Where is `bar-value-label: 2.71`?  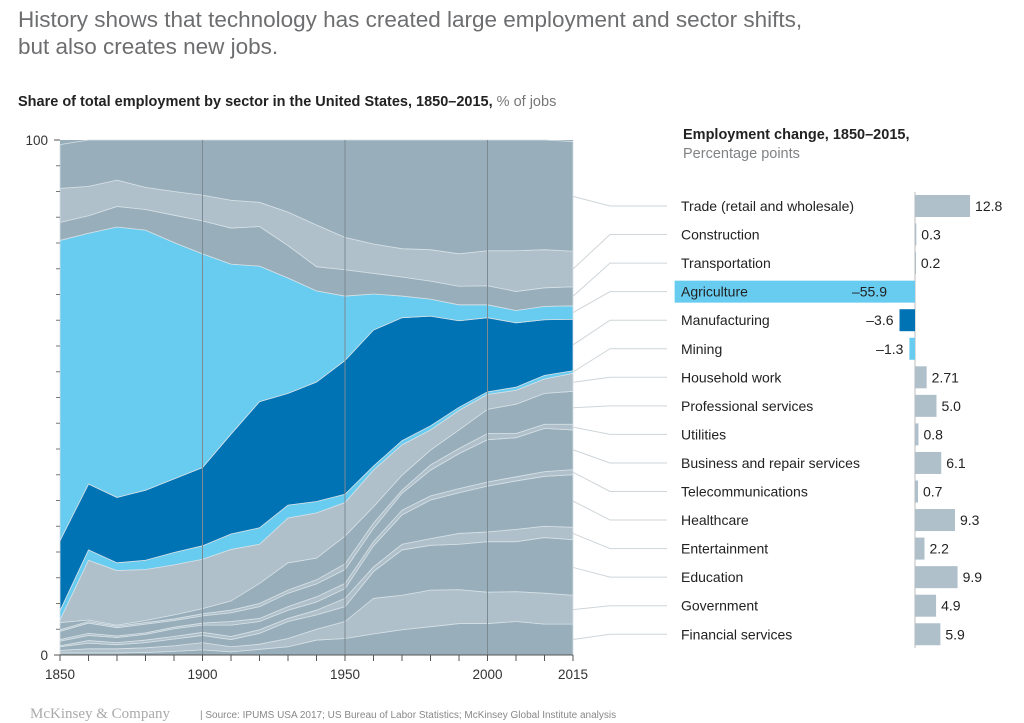
bar-value-label: 2.71 is located at coordinates (945, 377).